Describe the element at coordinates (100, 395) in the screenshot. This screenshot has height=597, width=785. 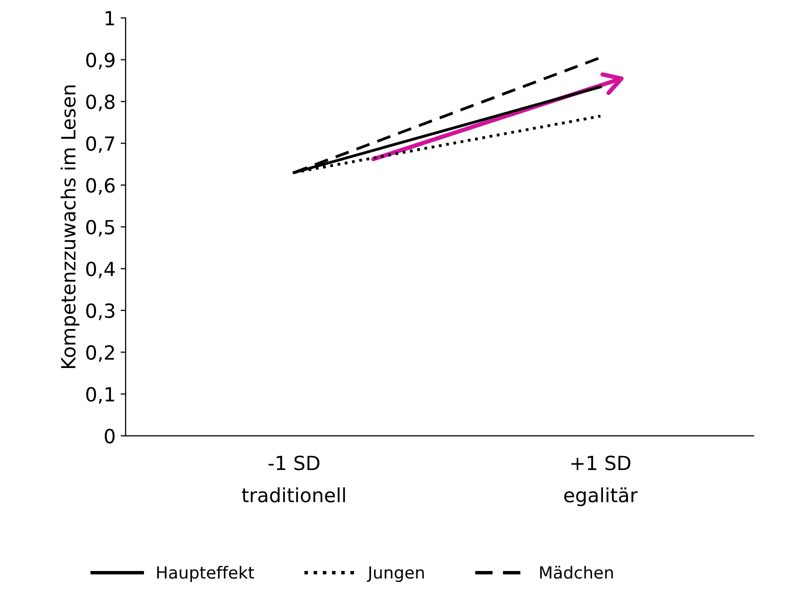
I see `y-tick-label: 0,1` at that location.